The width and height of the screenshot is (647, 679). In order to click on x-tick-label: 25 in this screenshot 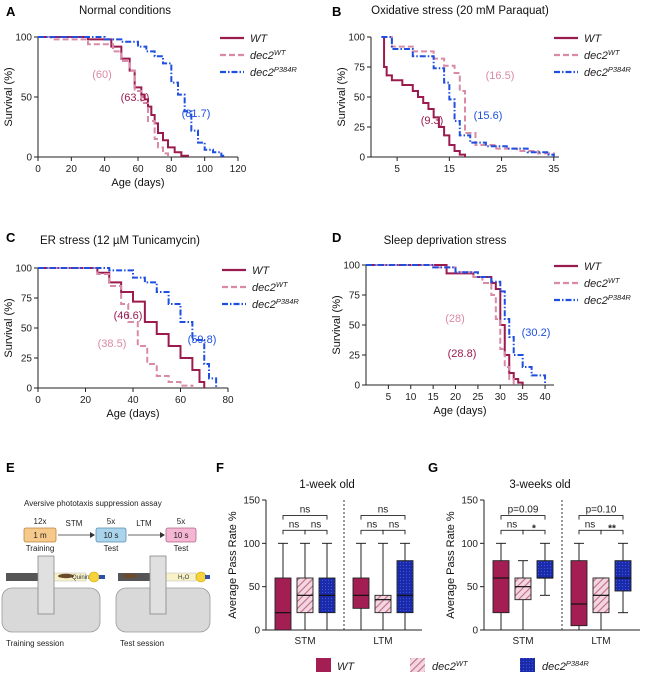, I will do `click(502, 169)`.